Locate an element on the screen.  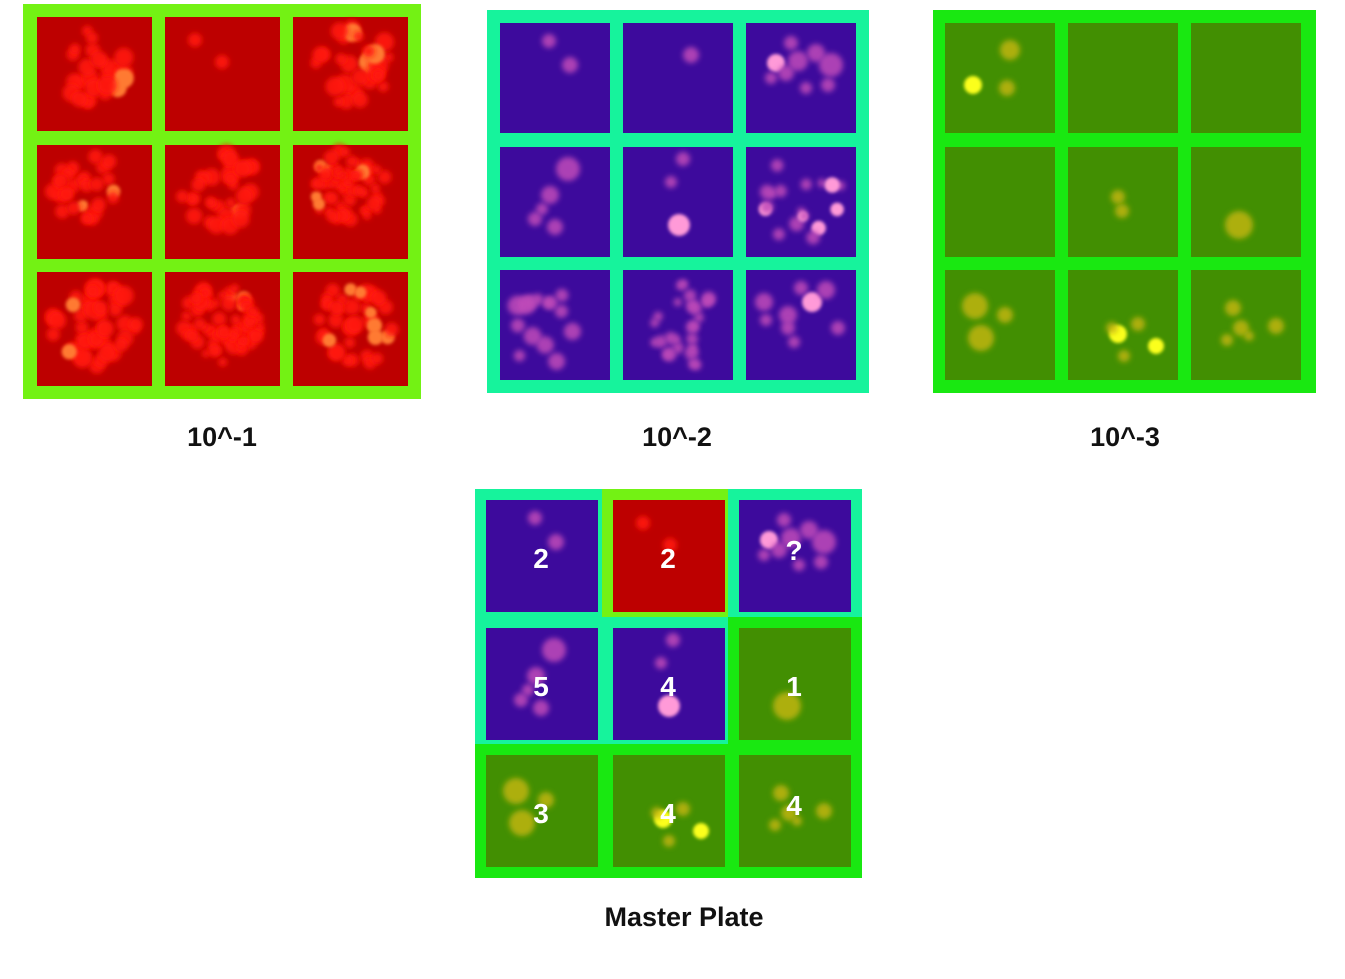
master-plate-cell: 1 is located at coordinates (795, 684).